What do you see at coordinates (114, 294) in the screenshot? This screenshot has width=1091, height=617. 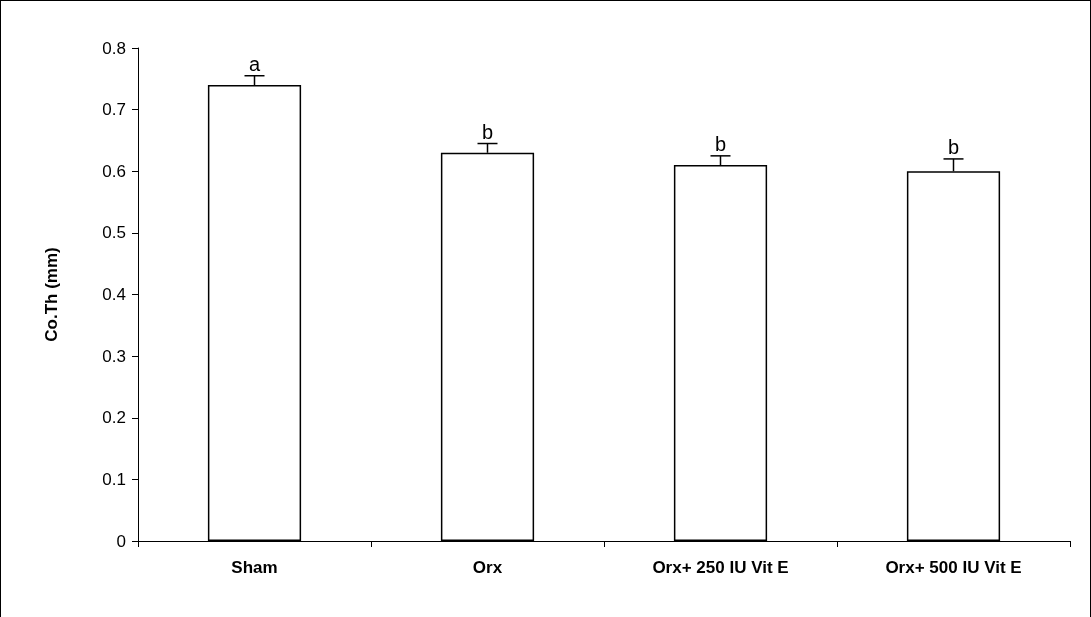 I see `y-tick-label: 0.4` at bounding box center [114, 294].